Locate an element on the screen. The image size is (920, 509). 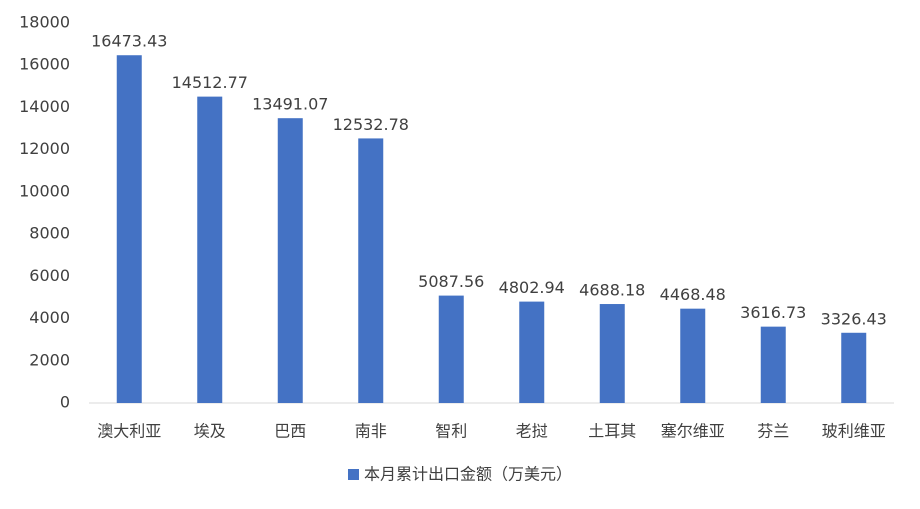
x-tick-label: 土耳其 is located at coordinates (612, 431).